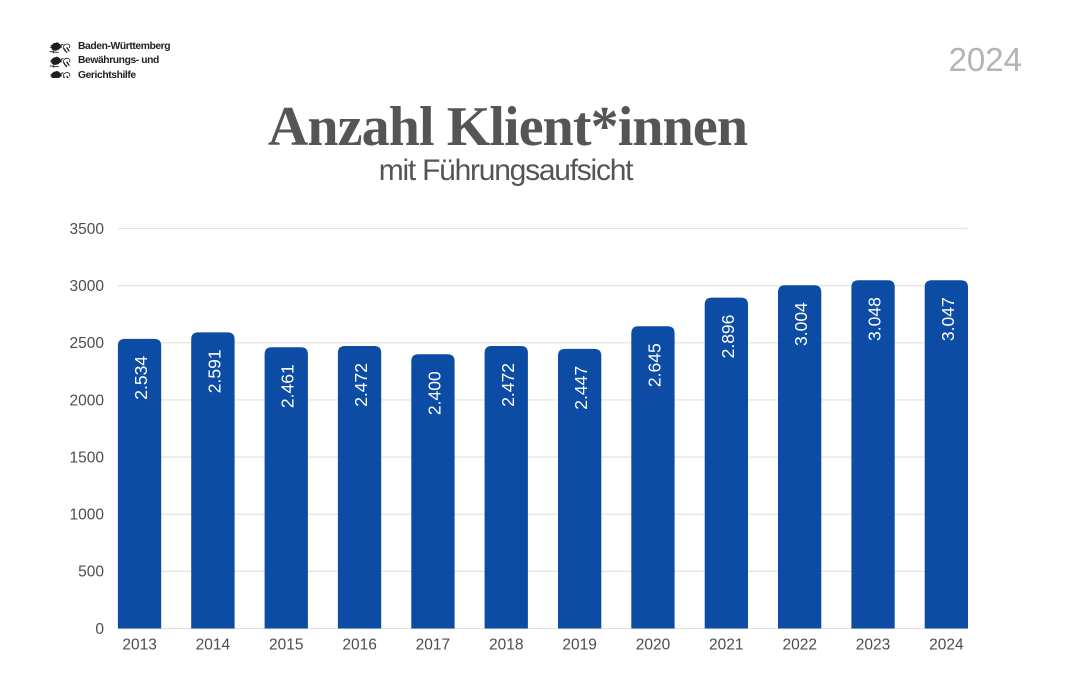 This screenshot has width=1065, height=673. I want to click on svg-text: 3.004, so click(801, 324).